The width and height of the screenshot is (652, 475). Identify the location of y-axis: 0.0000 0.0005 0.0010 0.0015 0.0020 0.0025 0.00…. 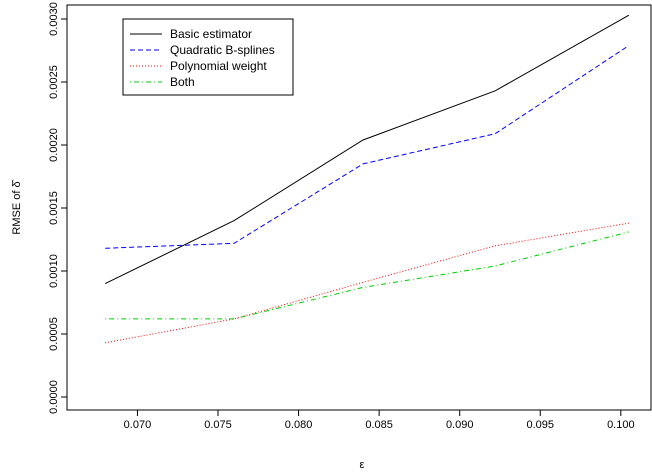
(57, 208).